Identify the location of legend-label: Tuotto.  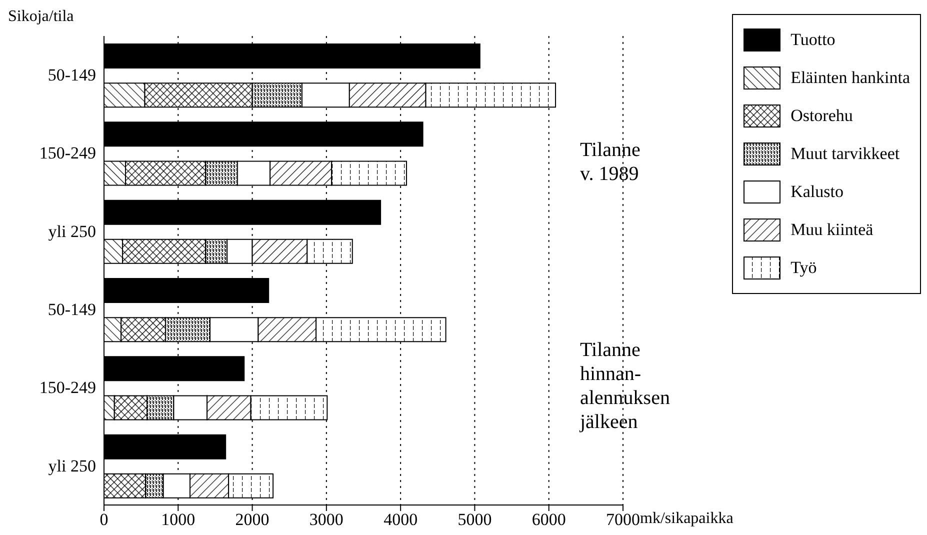
(813, 40).